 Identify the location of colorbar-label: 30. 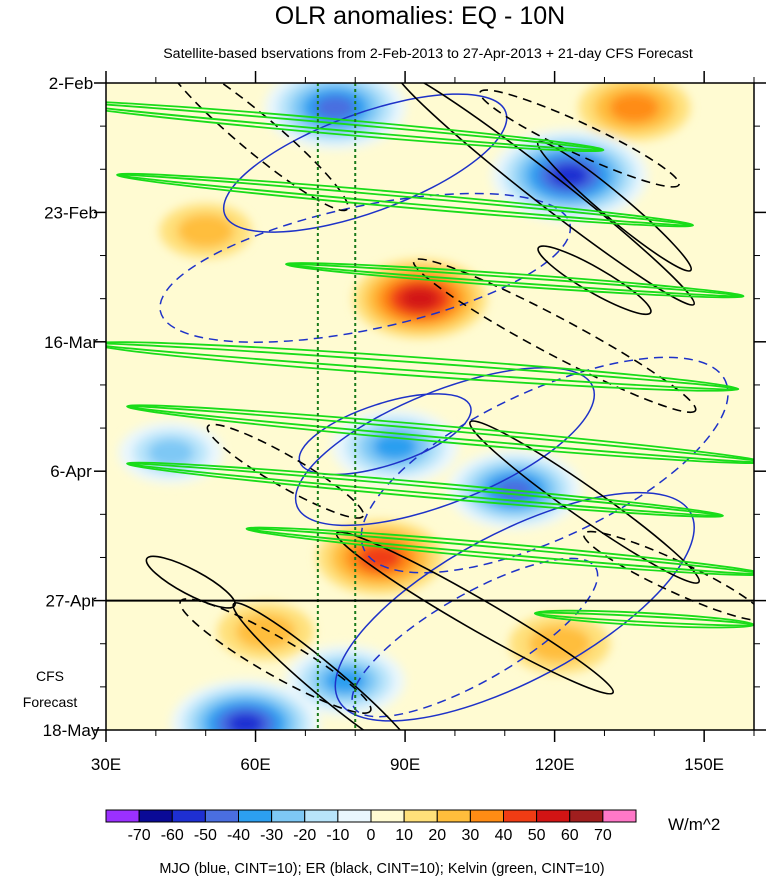
(470, 835).